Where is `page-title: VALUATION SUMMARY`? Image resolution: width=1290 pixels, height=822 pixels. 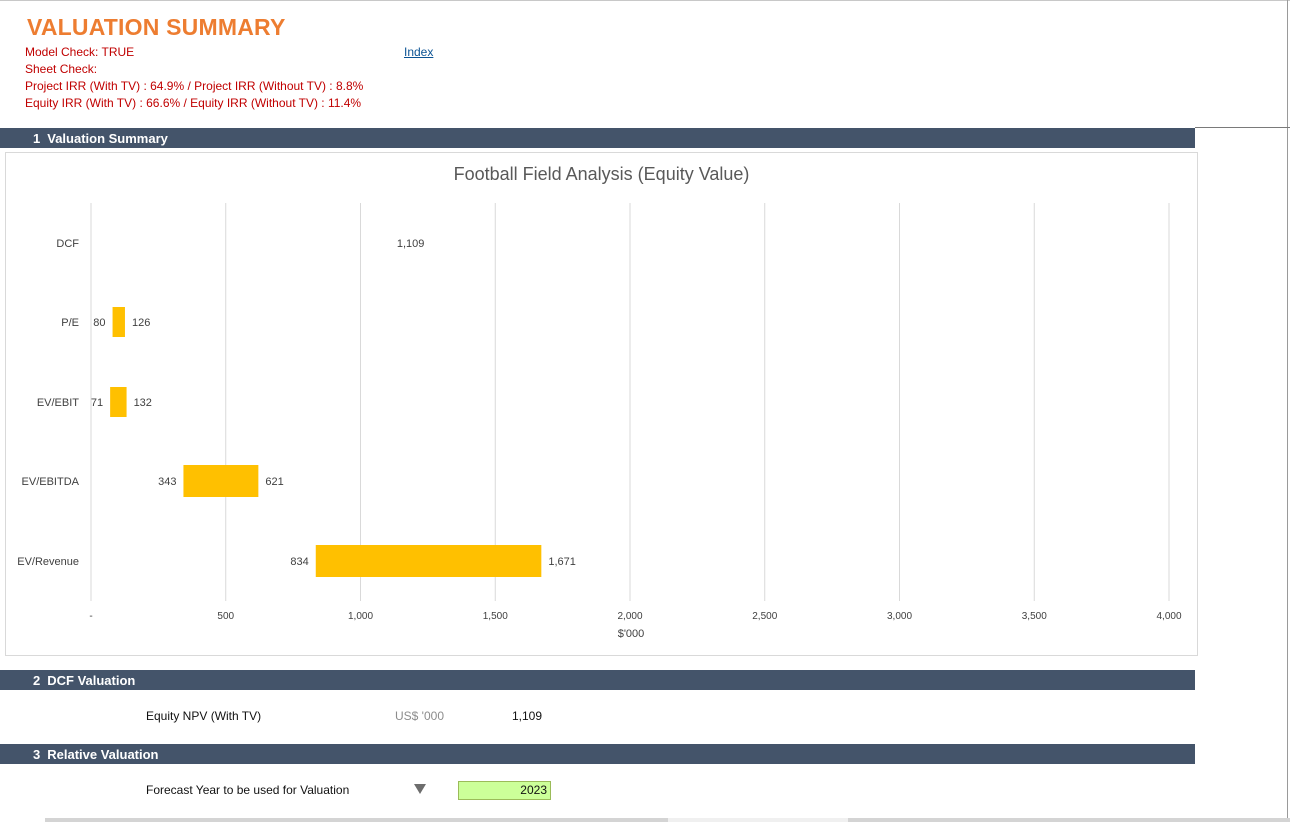 page-title: VALUATION SUMMARY is located at coordinates (156, 27).